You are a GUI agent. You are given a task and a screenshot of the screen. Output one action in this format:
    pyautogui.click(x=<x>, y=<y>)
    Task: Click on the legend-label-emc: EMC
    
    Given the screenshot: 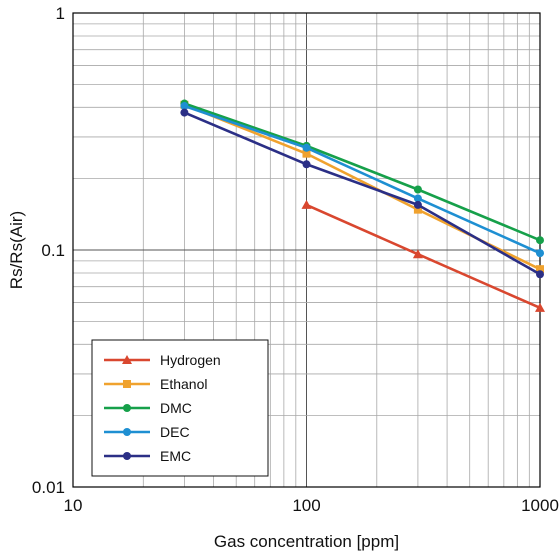 What is the action you would take?
    pyautogui.click(x=175, y=456)
    